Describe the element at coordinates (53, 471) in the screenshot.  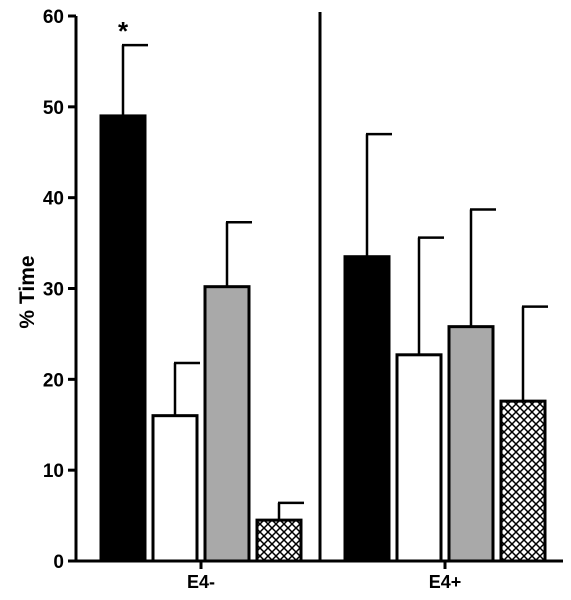
I see `y-tick-label: 10` at that location.